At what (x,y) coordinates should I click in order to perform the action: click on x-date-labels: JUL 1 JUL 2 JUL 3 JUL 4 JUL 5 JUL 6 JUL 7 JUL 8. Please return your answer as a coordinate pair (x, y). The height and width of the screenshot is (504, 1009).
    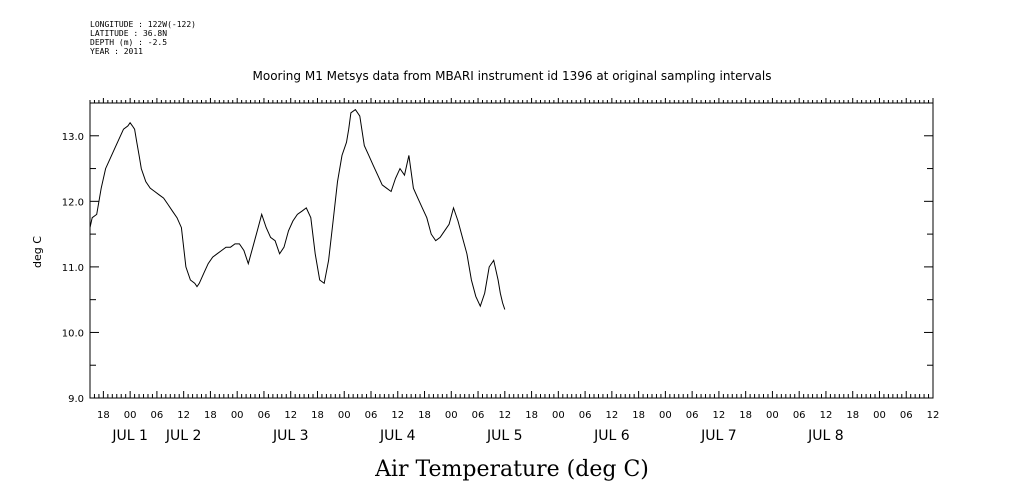
    Looking at the image, I should click on (477, 436).